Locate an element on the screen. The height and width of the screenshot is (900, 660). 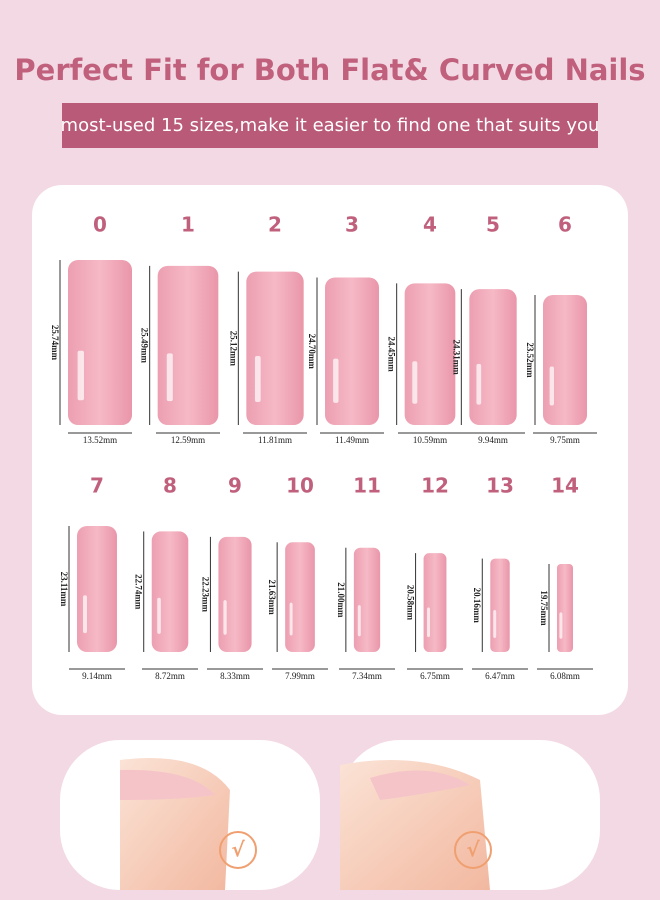
width-label: 6.75mm is located at coordinates (435, 676).